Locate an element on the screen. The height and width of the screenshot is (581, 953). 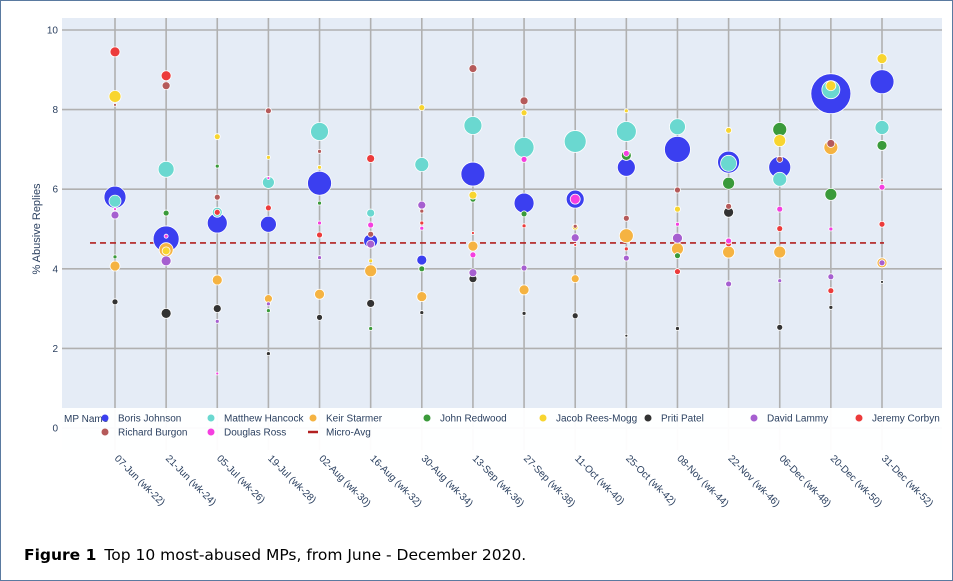
legend-label: Matthew Hancock is located at coordinates (264, 419).